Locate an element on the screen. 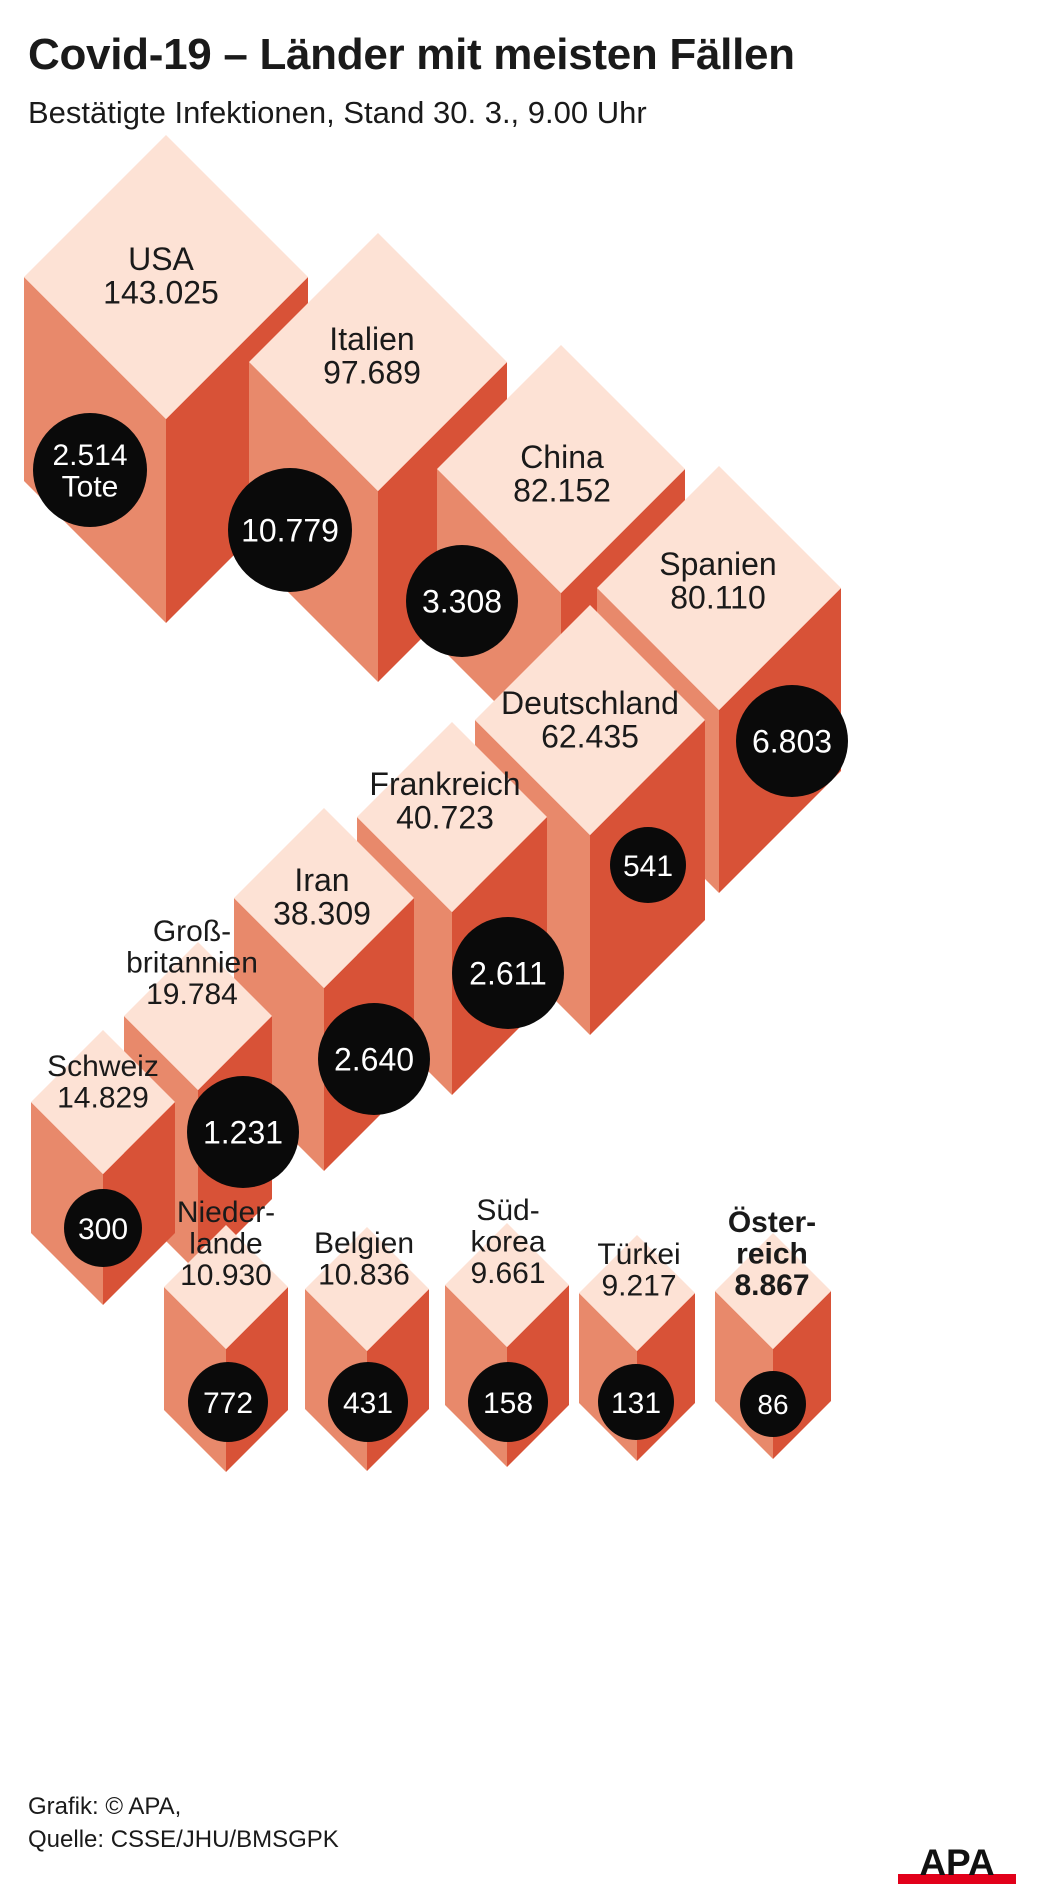 This screenshot has width=1041, height=1889. apa-logo: APA is located at coordinates (957, 1864).